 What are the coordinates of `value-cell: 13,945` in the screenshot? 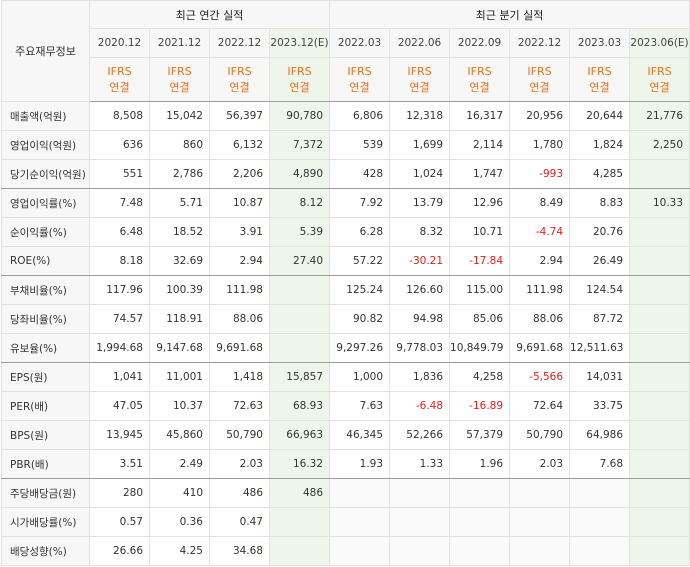 It's located at (119, 435).